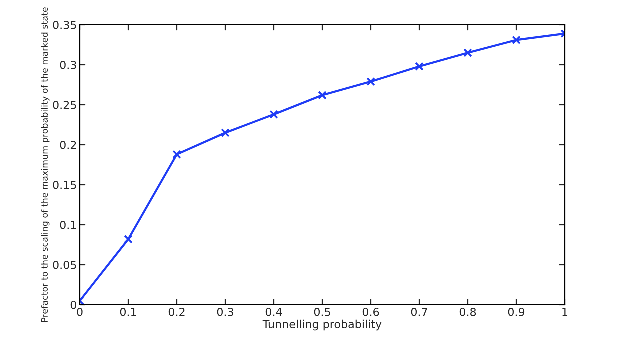  What do you see at coordinates (80, 312) in the screenshot?
I see `x-tick-label: 0` at bounding box center [80, 312].